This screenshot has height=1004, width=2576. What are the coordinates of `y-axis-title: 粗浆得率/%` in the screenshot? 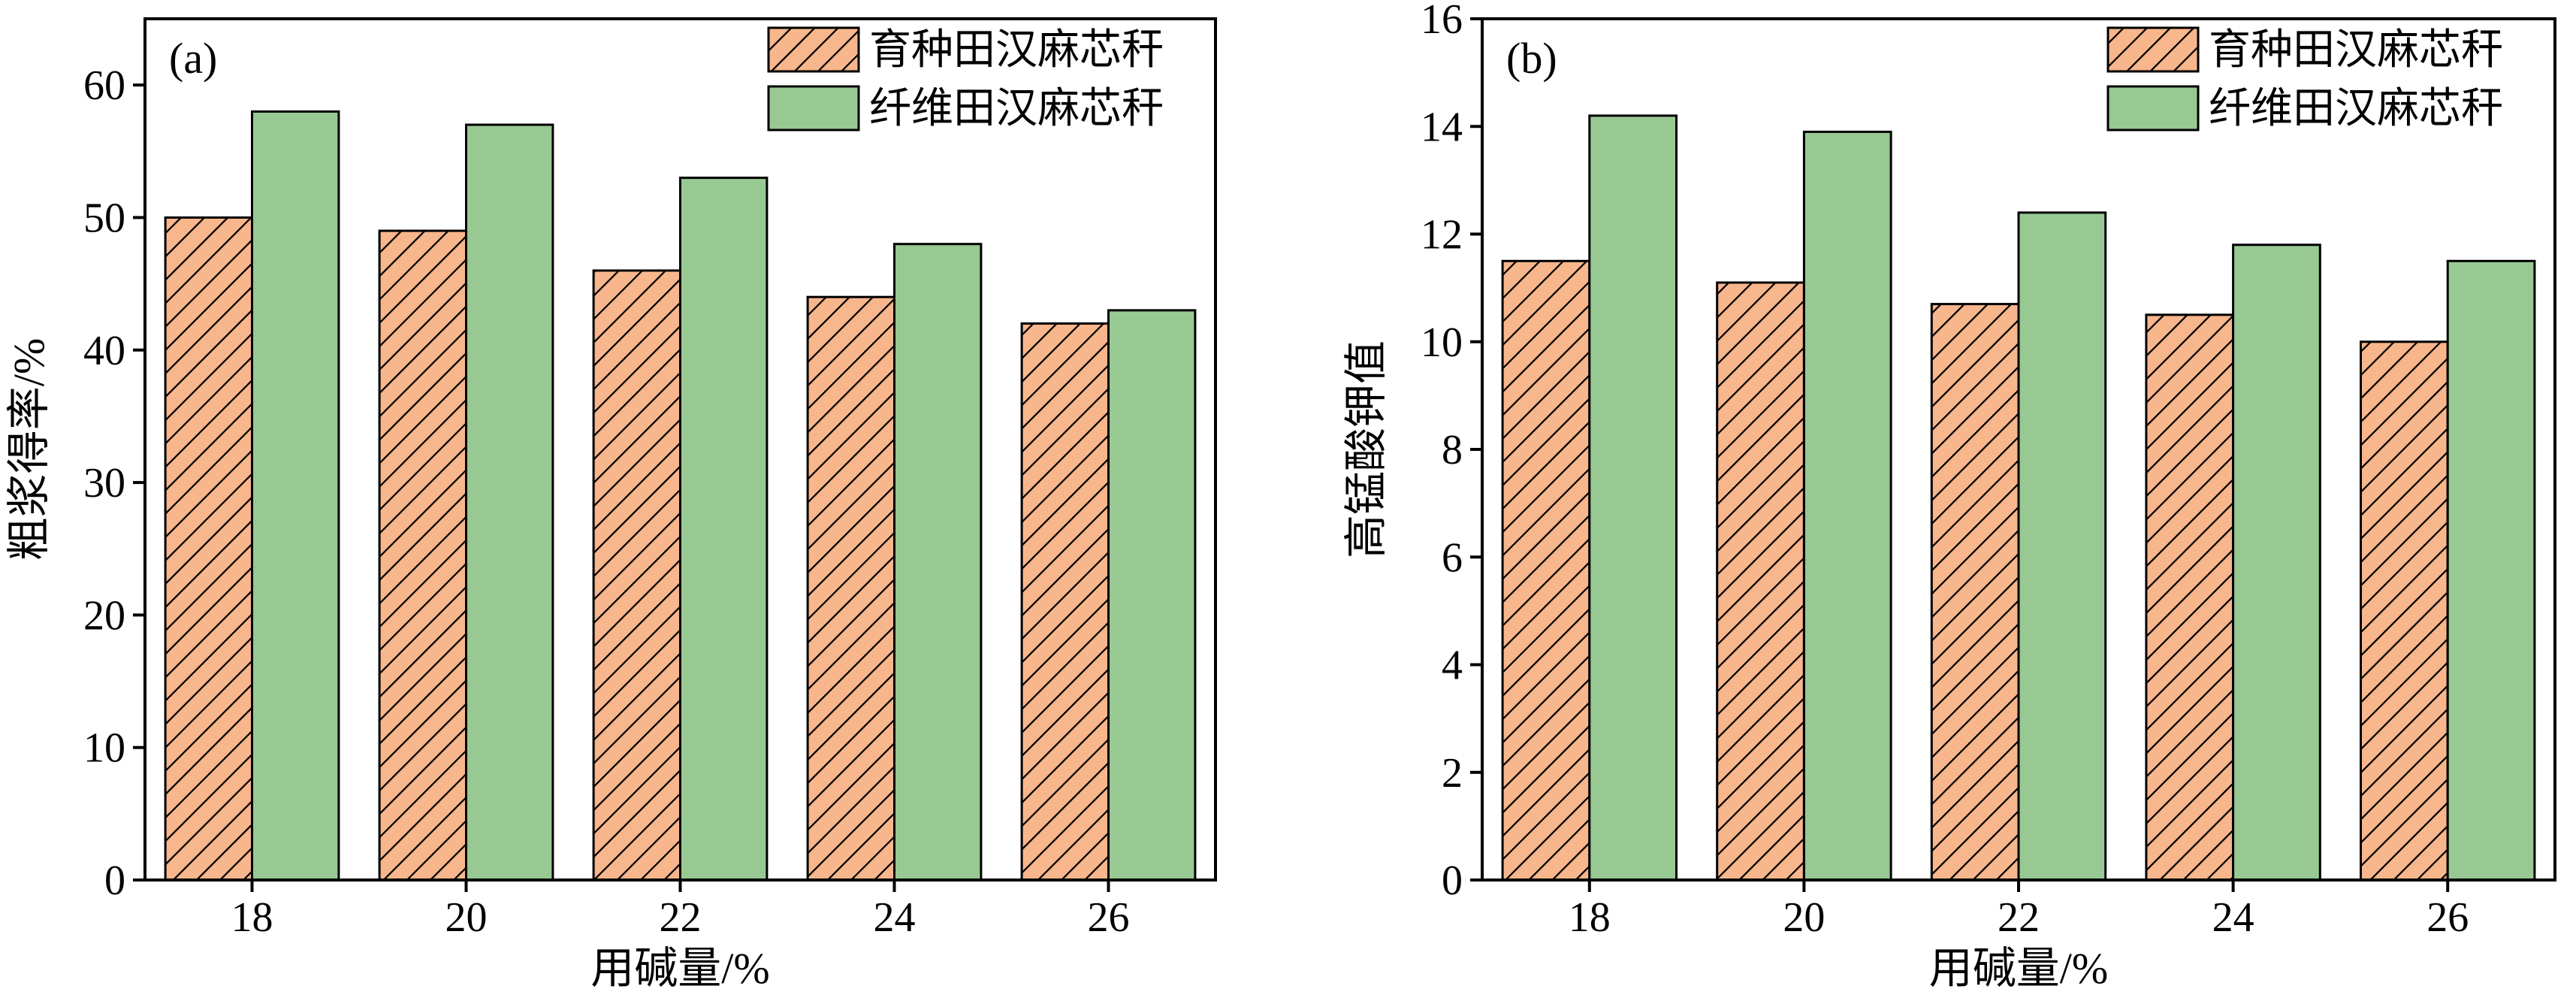 It's located at (29, 449).